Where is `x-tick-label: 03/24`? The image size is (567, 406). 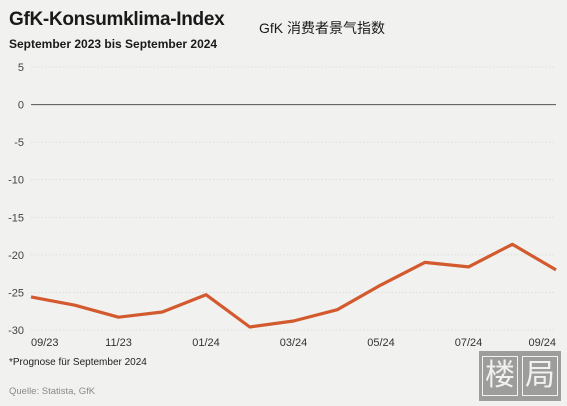
x-tick-label: 03/24 is located at coordinates (294, 343).